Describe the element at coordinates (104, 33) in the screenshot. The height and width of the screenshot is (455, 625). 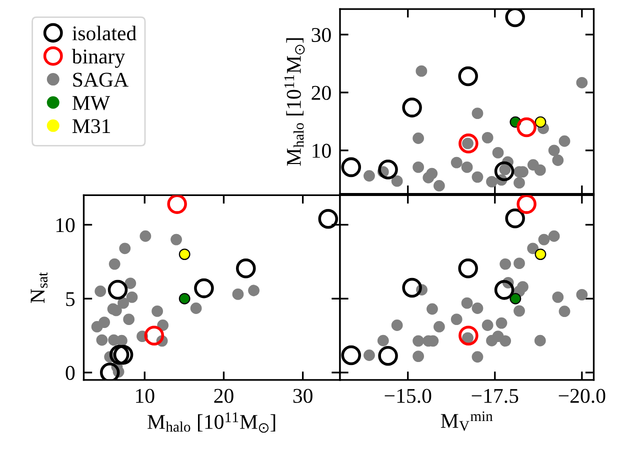
I see `legend-label: isolated` at that location.